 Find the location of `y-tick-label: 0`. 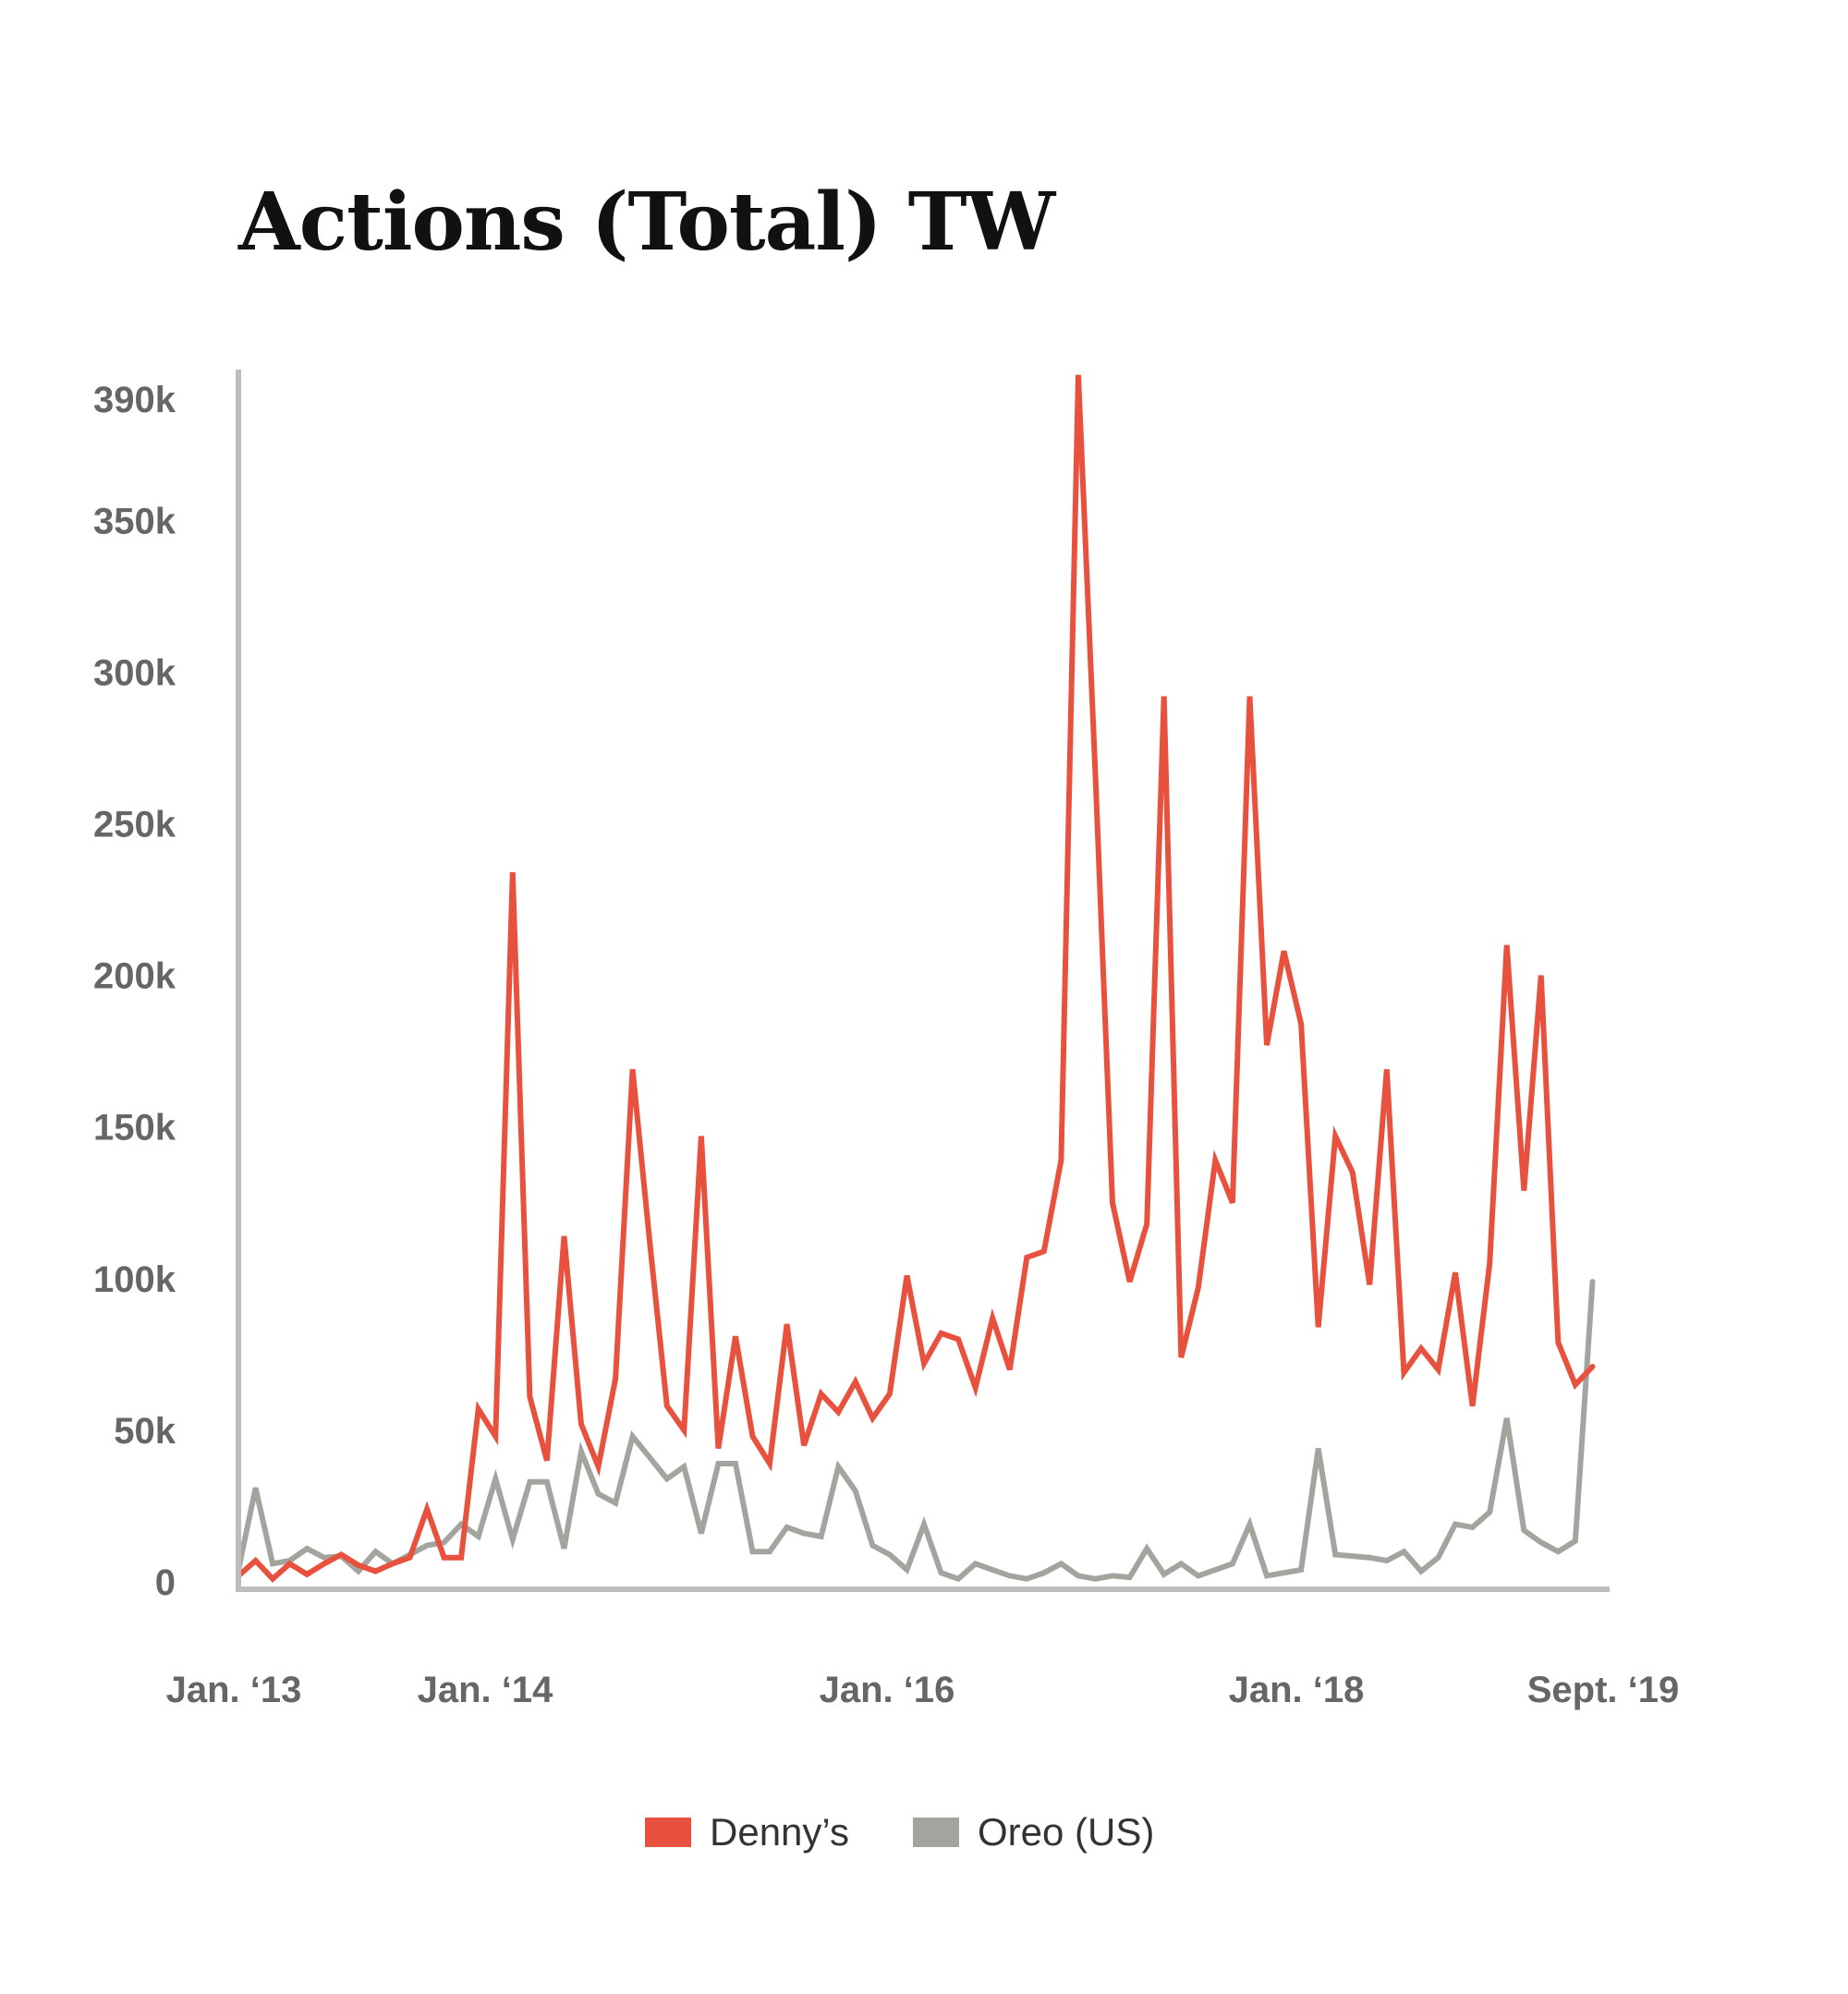

y-tick-label: 0 is located at coordinates (165, 1582).